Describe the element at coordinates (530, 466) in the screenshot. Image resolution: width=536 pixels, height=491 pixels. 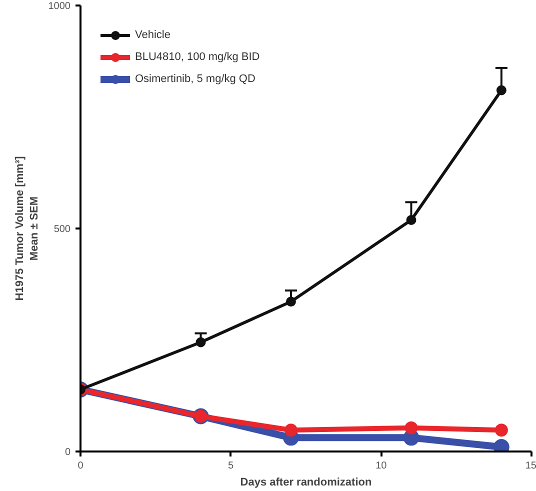
I see `x-tick-label: 15` at that location.